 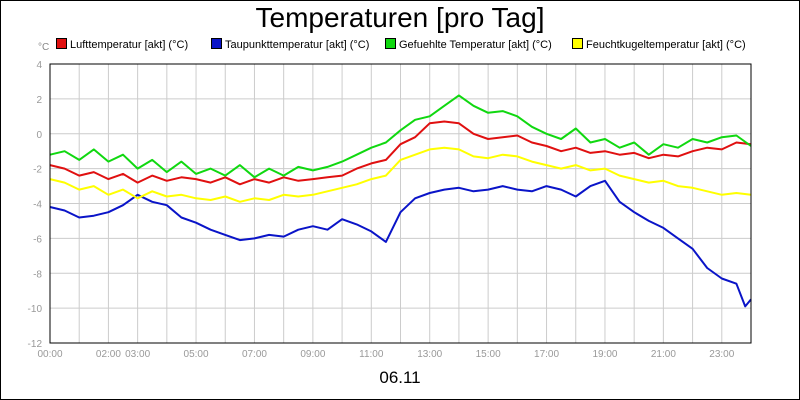 What do you see at coordinates (137, 354) in the screenshot?
I see `x-tick-label: 03:00` at bounding box center [137, 354].